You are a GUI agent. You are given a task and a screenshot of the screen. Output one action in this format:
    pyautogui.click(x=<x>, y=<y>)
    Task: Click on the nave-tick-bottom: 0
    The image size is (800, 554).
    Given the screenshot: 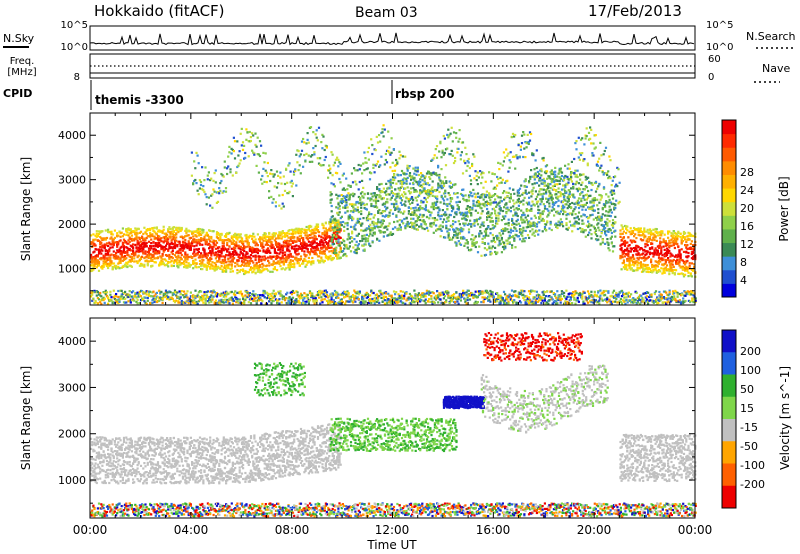 What is the action you would take?
    pyautogui.click(x=711, y=77)
    